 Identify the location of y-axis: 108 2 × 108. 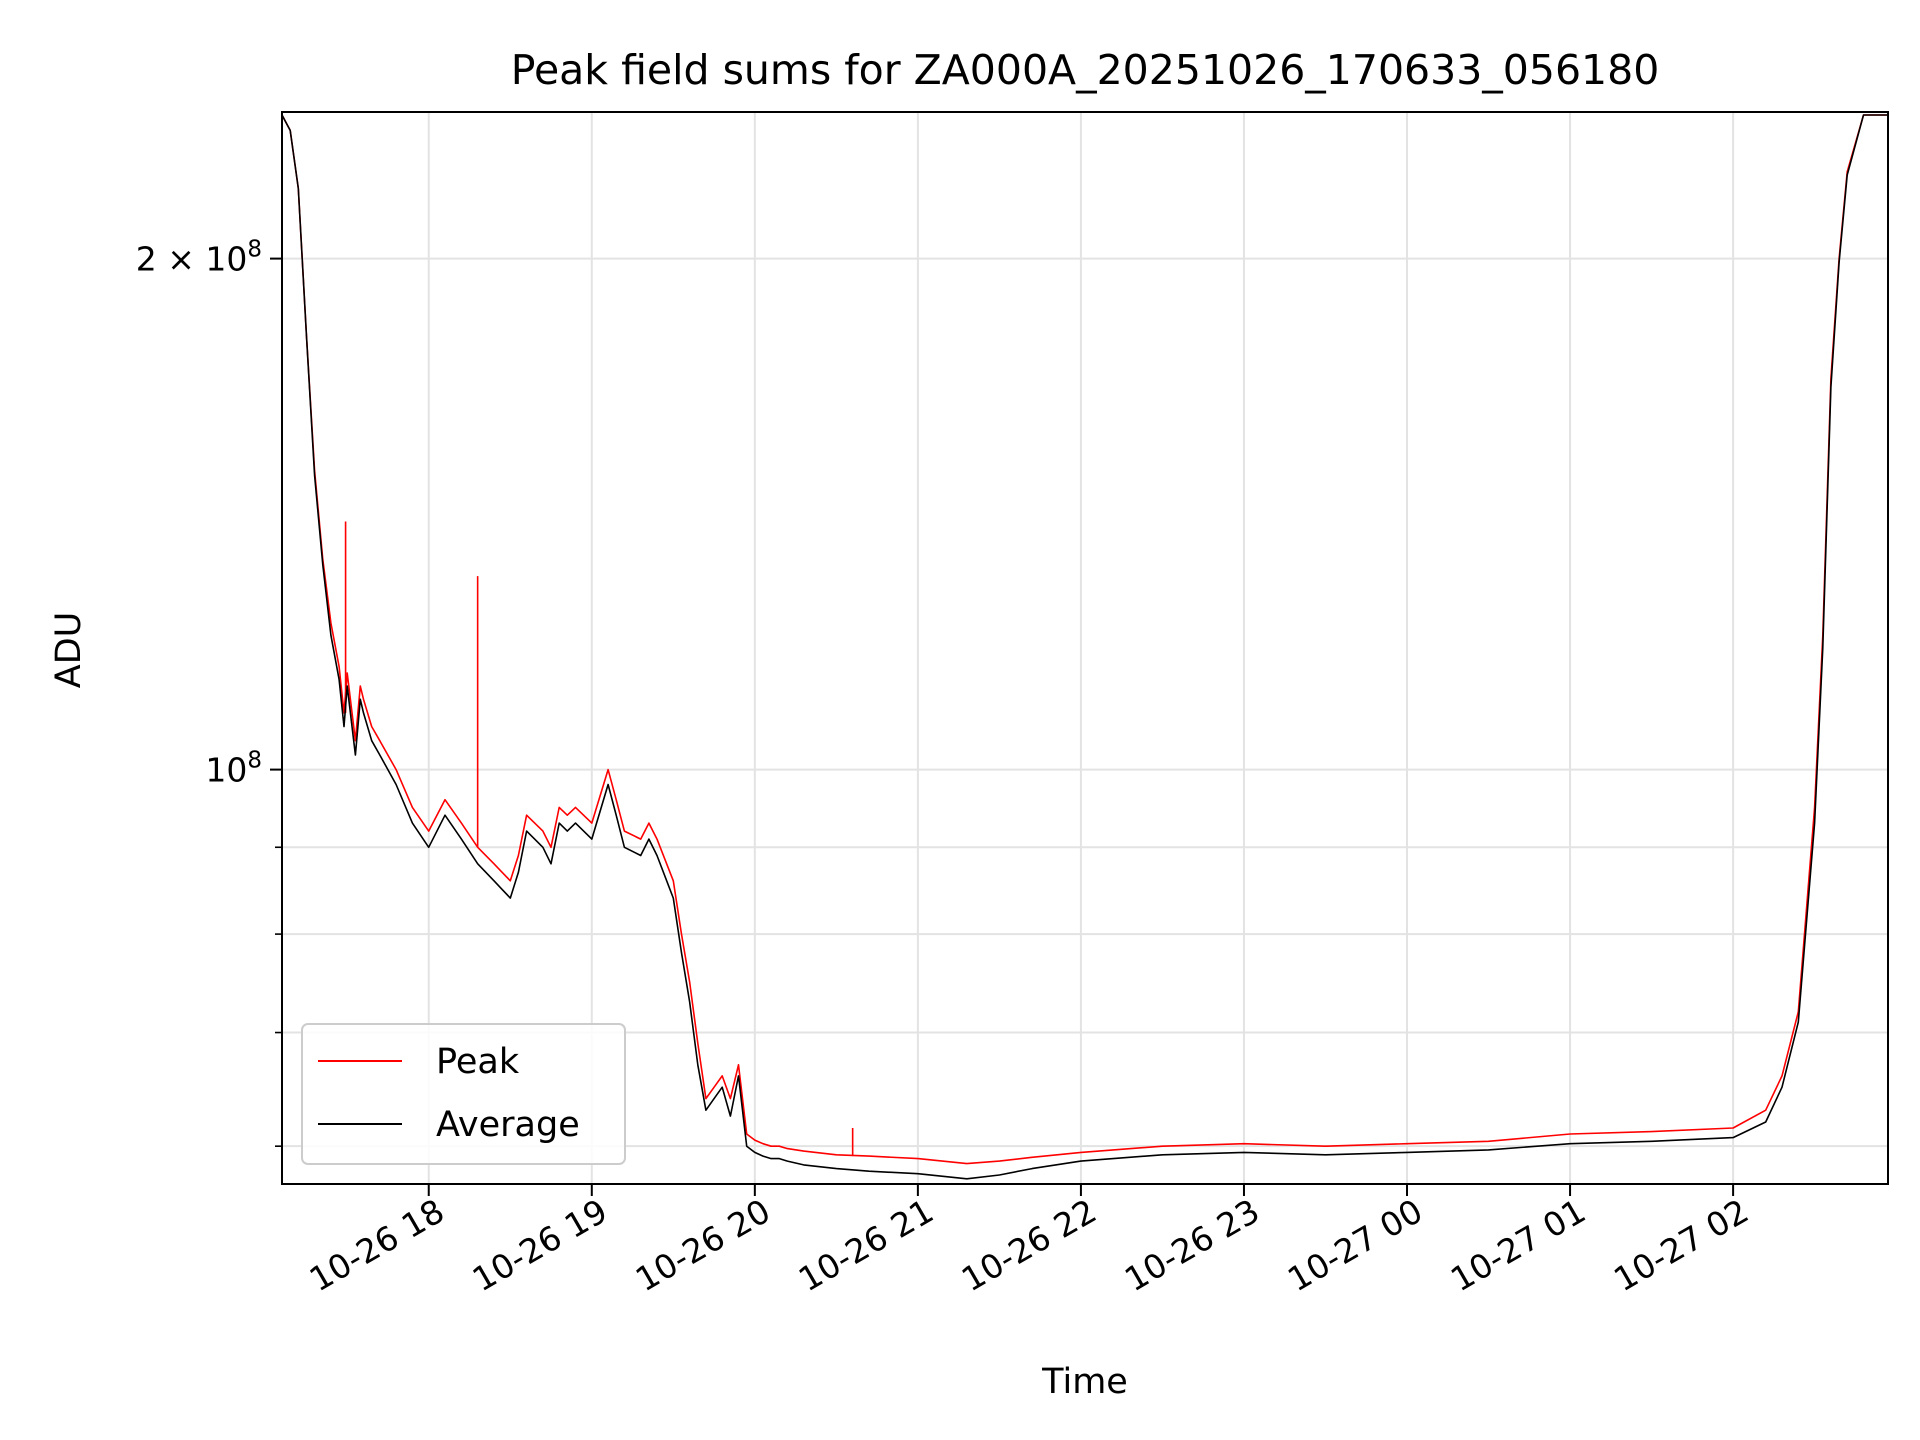
(209, 692).